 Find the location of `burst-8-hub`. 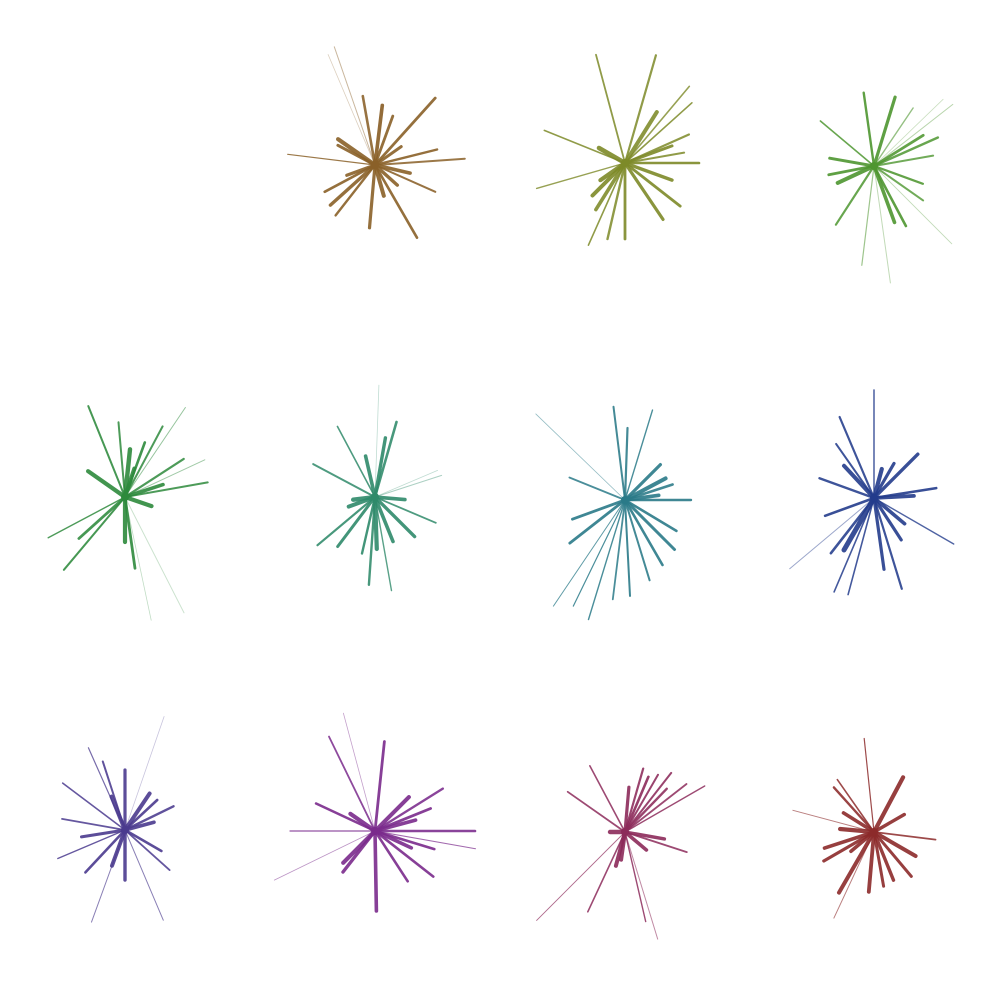

burst-8-hub is located at coordinates (125, 830).